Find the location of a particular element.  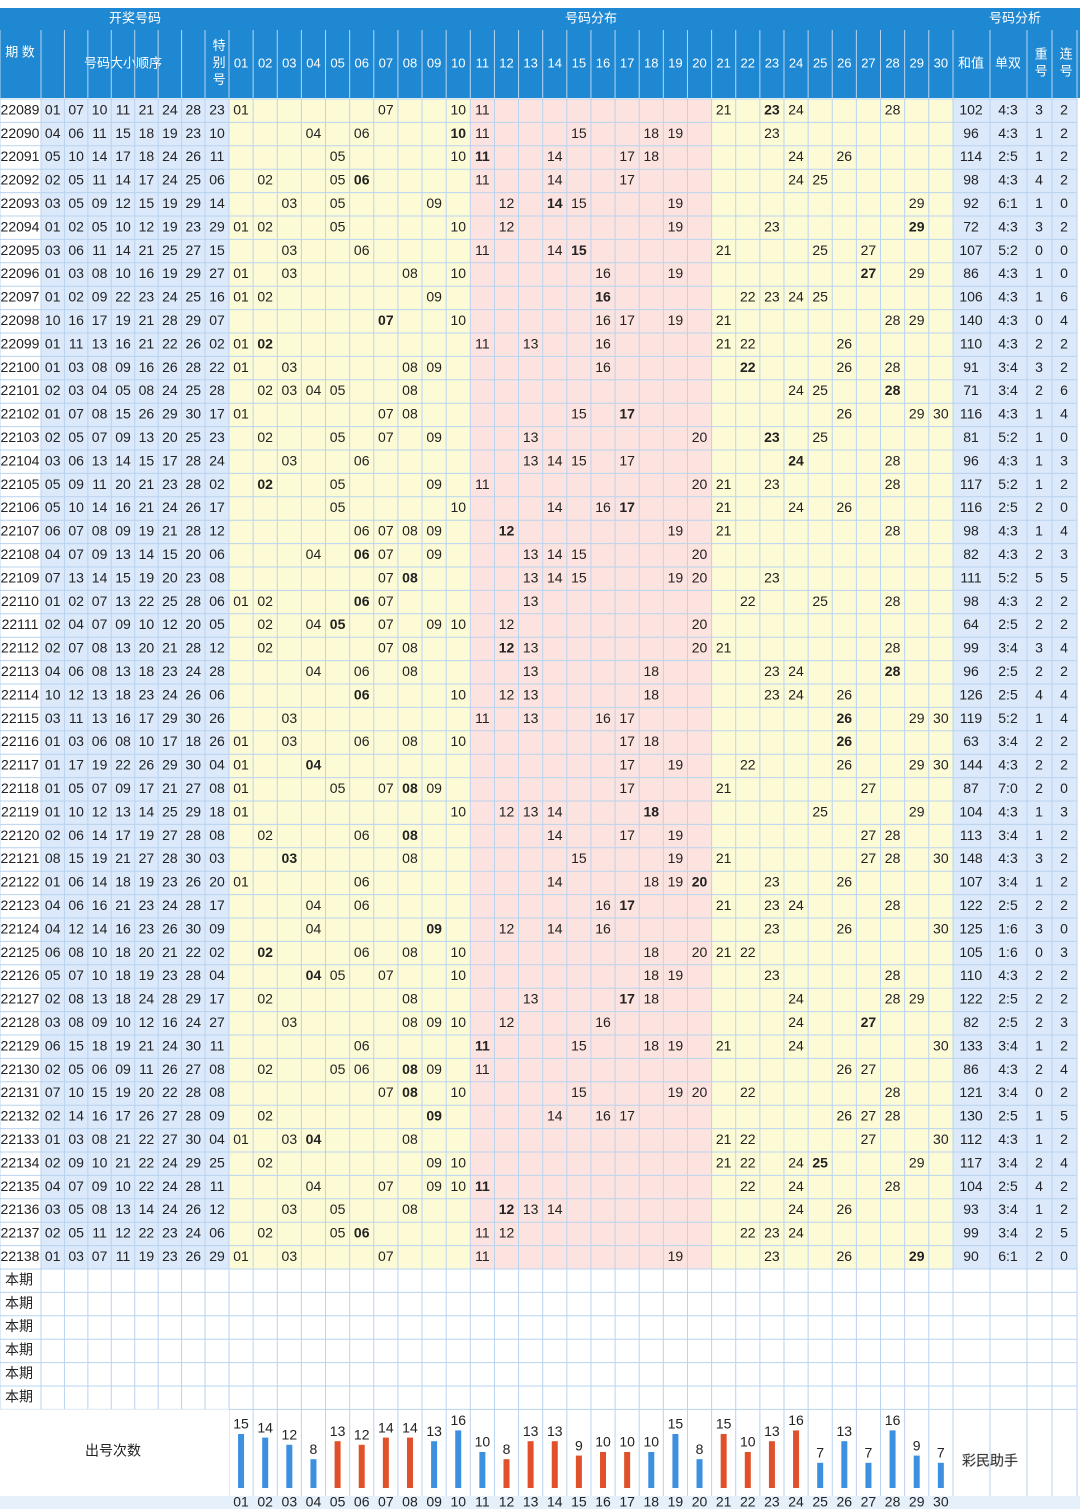

distribution-number: 27 is located at coordinates (869, 250).